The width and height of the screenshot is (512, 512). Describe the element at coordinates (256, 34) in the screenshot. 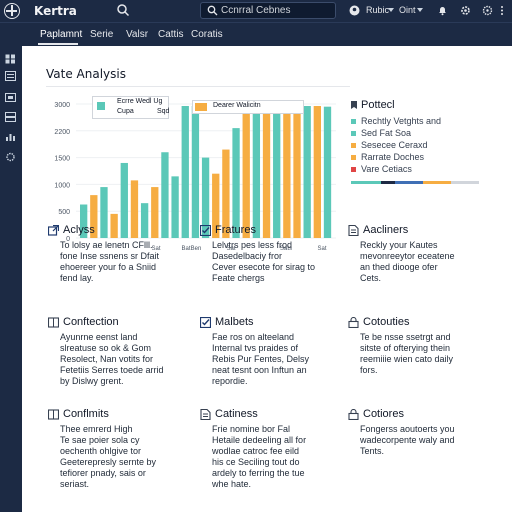

I see `nav-bar: Paplamnt Serie Valsr Cattis Coratis` at that location.